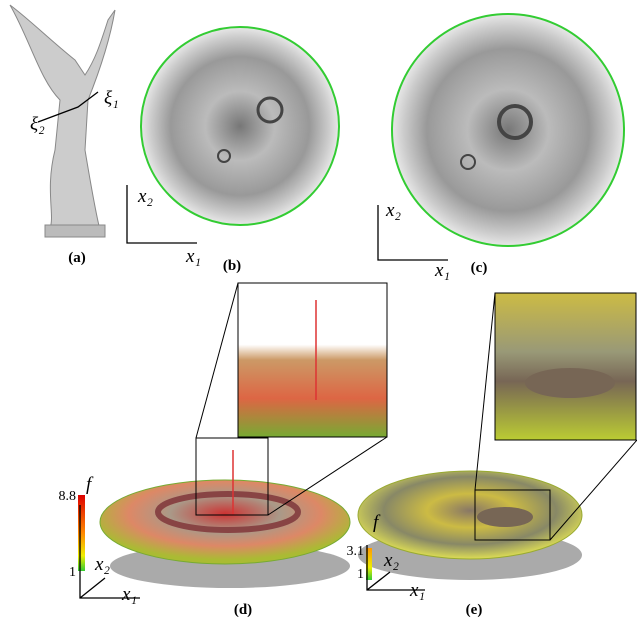 This screenshot has width=637, height=625. I want to click on panel-label: (a), so click(77, 258).